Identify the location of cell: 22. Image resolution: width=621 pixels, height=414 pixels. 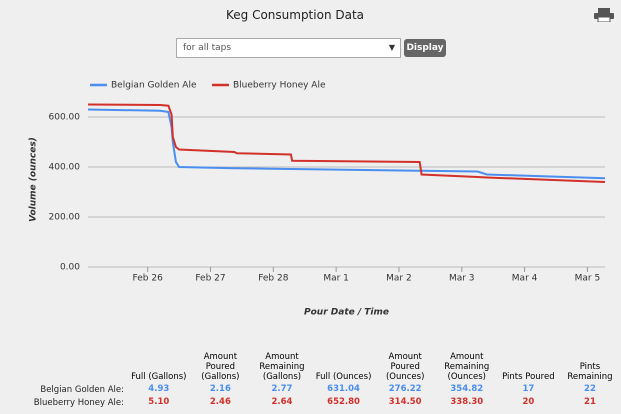
(590, 388).